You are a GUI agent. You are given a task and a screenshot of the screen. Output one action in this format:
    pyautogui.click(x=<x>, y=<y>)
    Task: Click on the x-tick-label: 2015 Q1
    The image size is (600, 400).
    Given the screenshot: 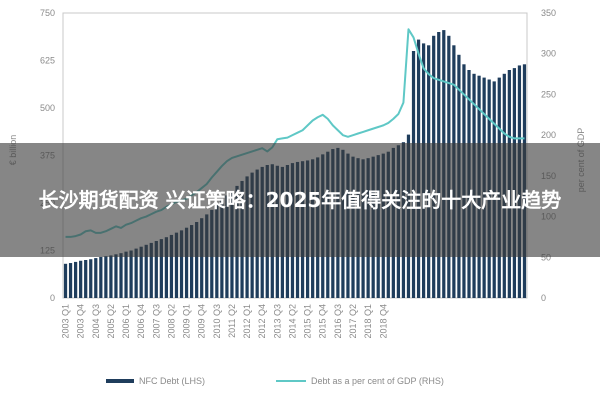 What is the action you would take?
    pyautogui.click(x=308, y=321)
    